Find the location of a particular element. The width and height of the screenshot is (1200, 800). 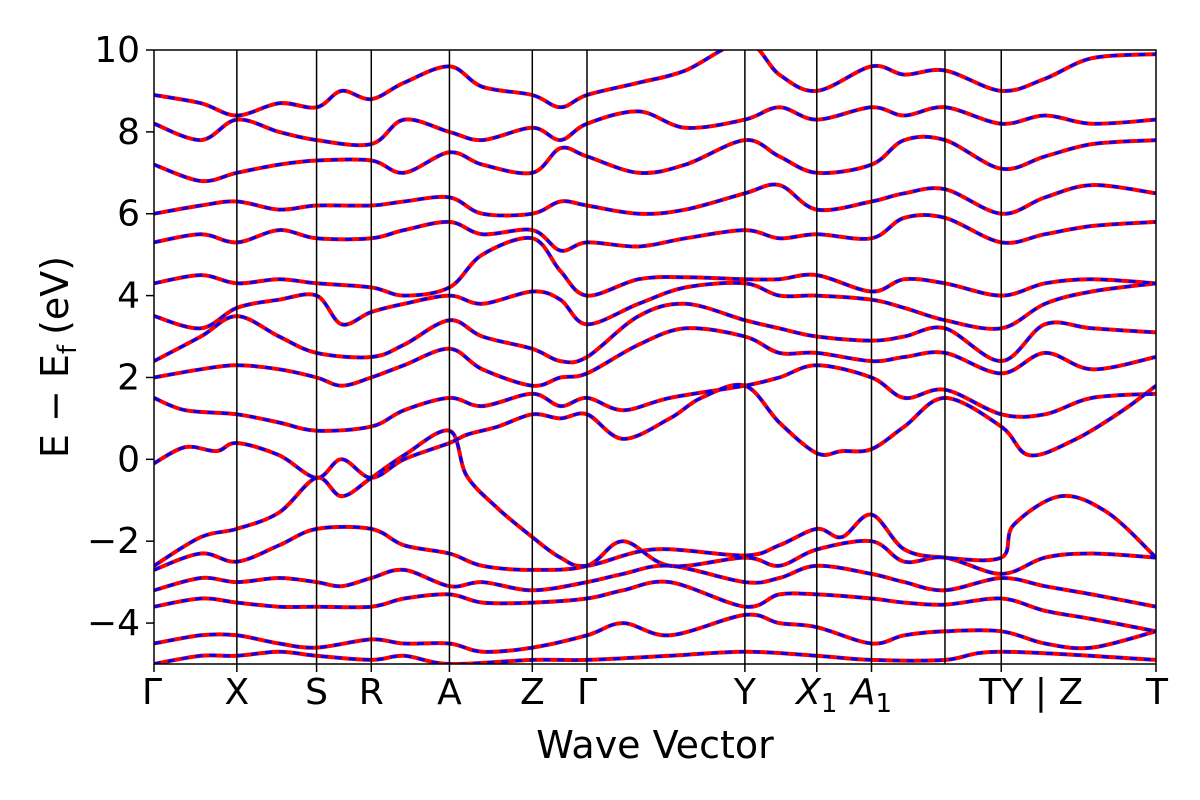

x-tick-label: X1 is located at coordinates (815, 695).